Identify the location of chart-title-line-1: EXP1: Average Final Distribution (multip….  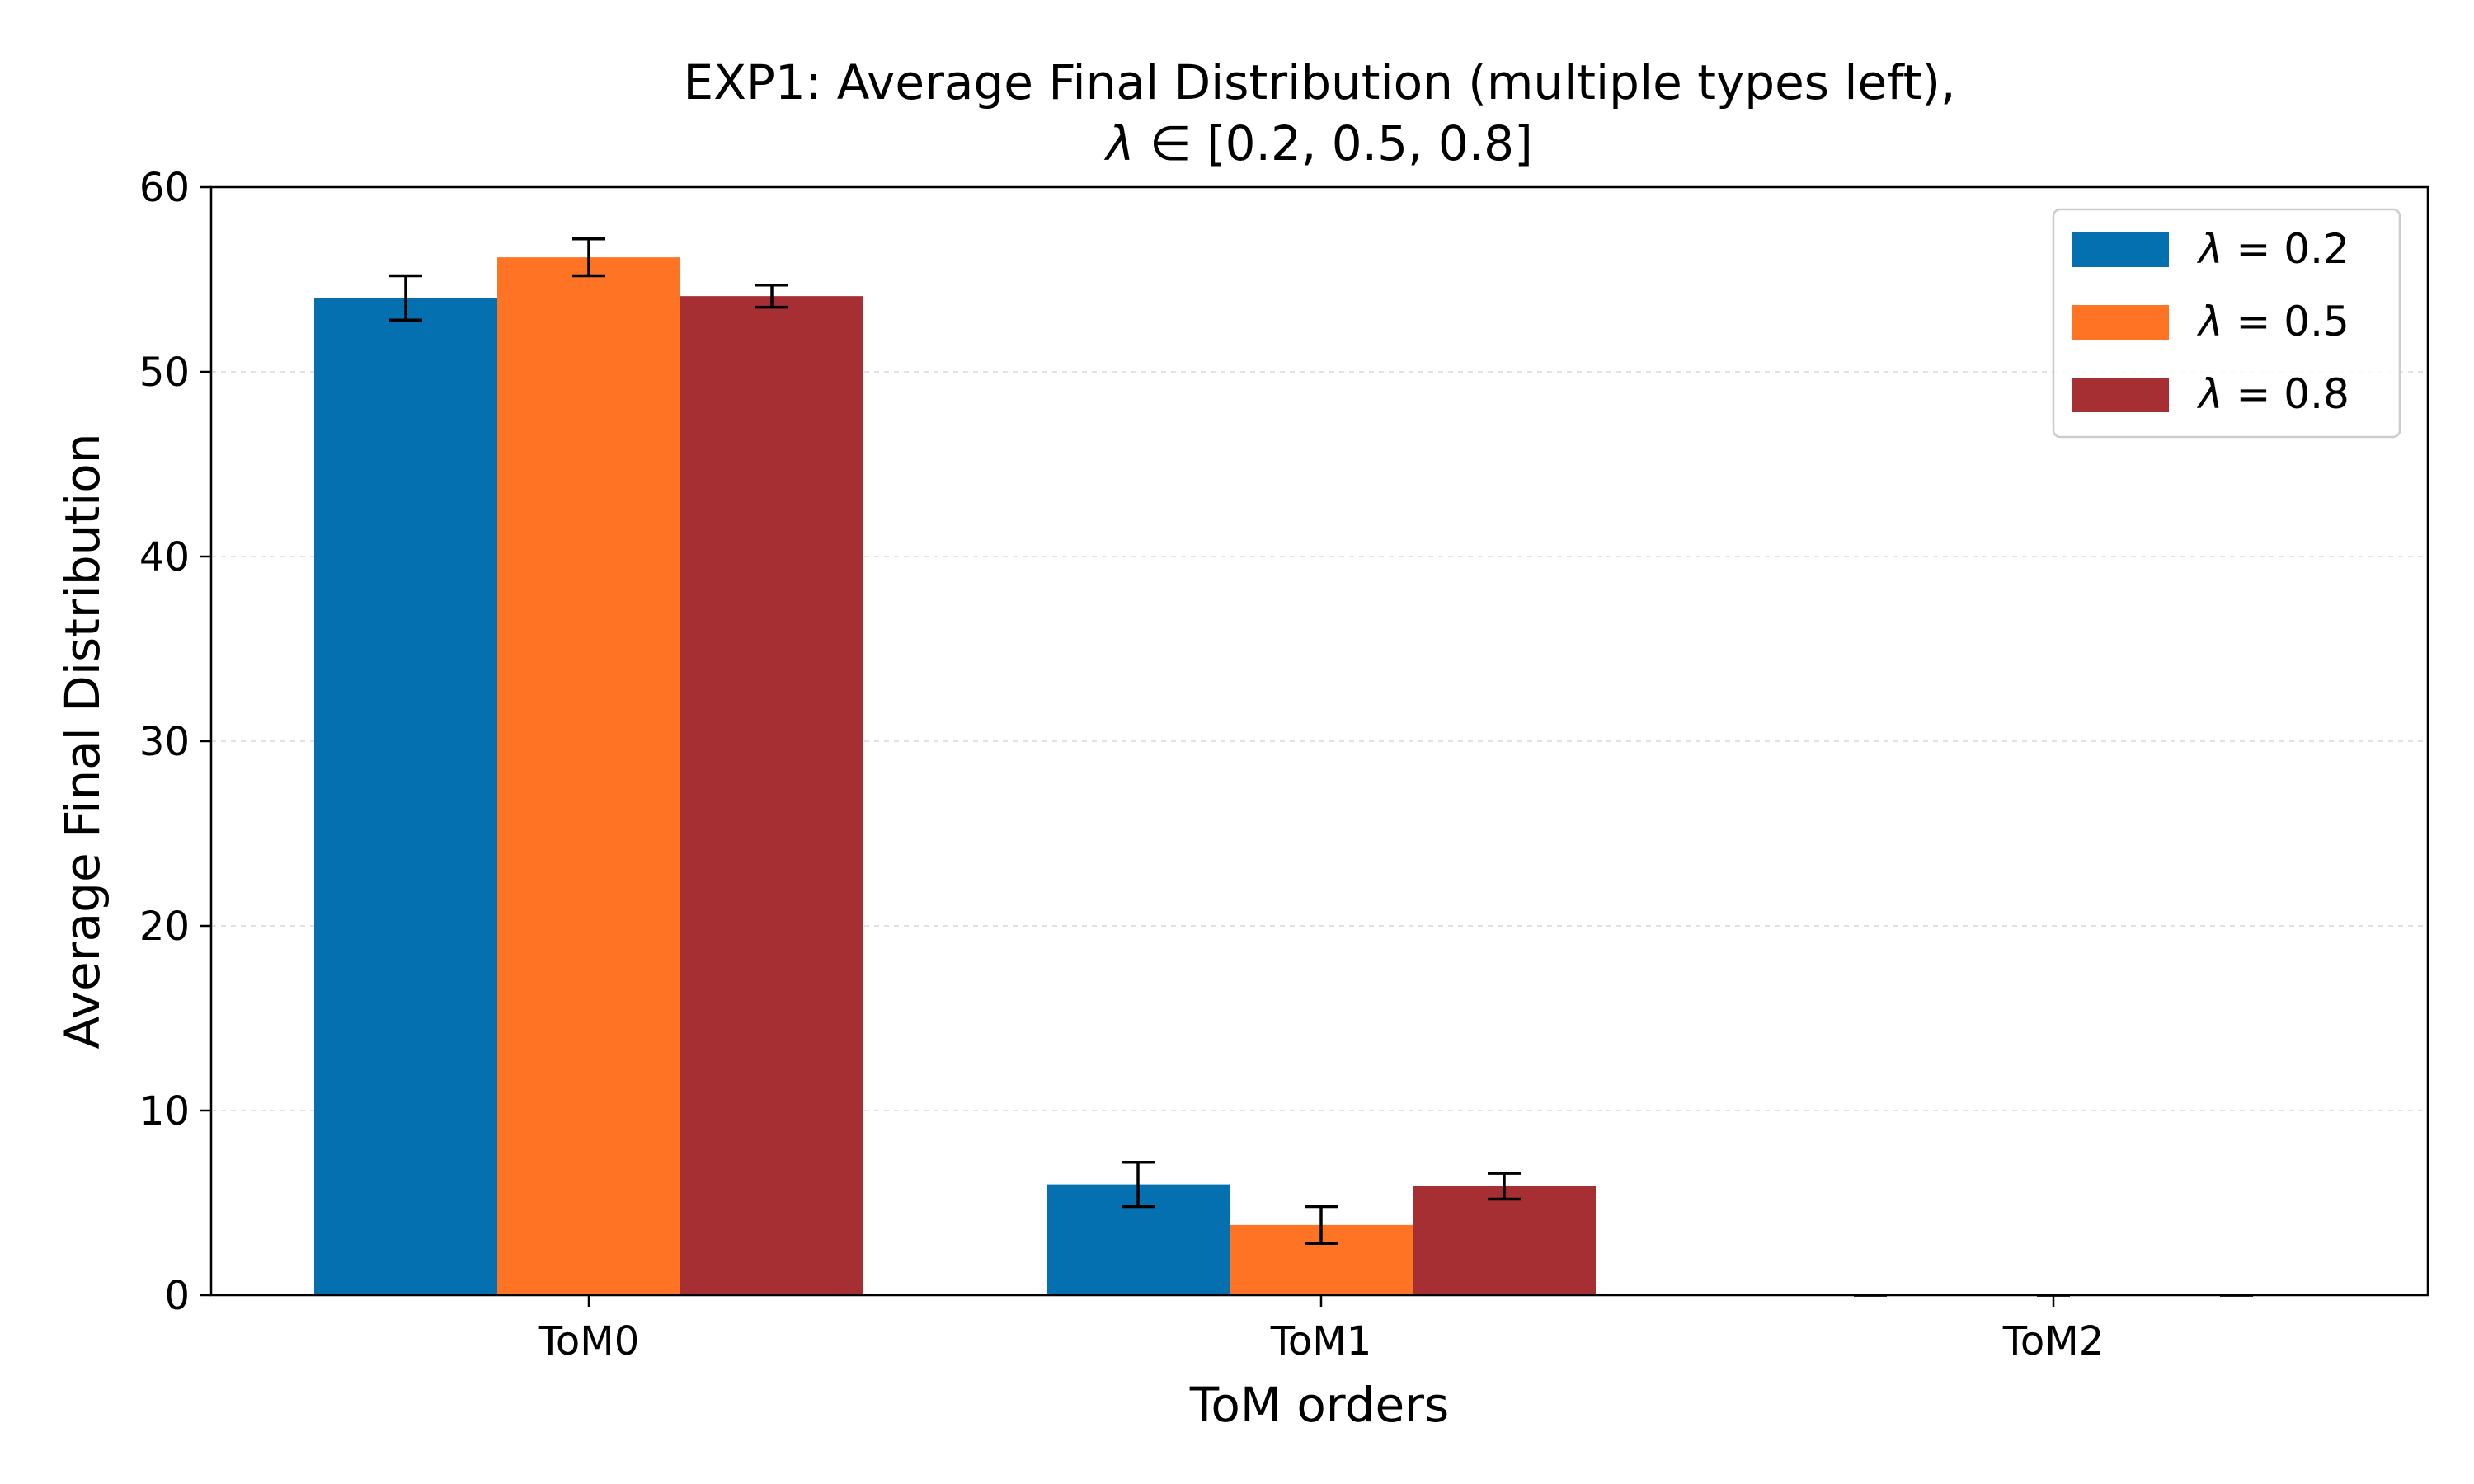
(1320, 82).